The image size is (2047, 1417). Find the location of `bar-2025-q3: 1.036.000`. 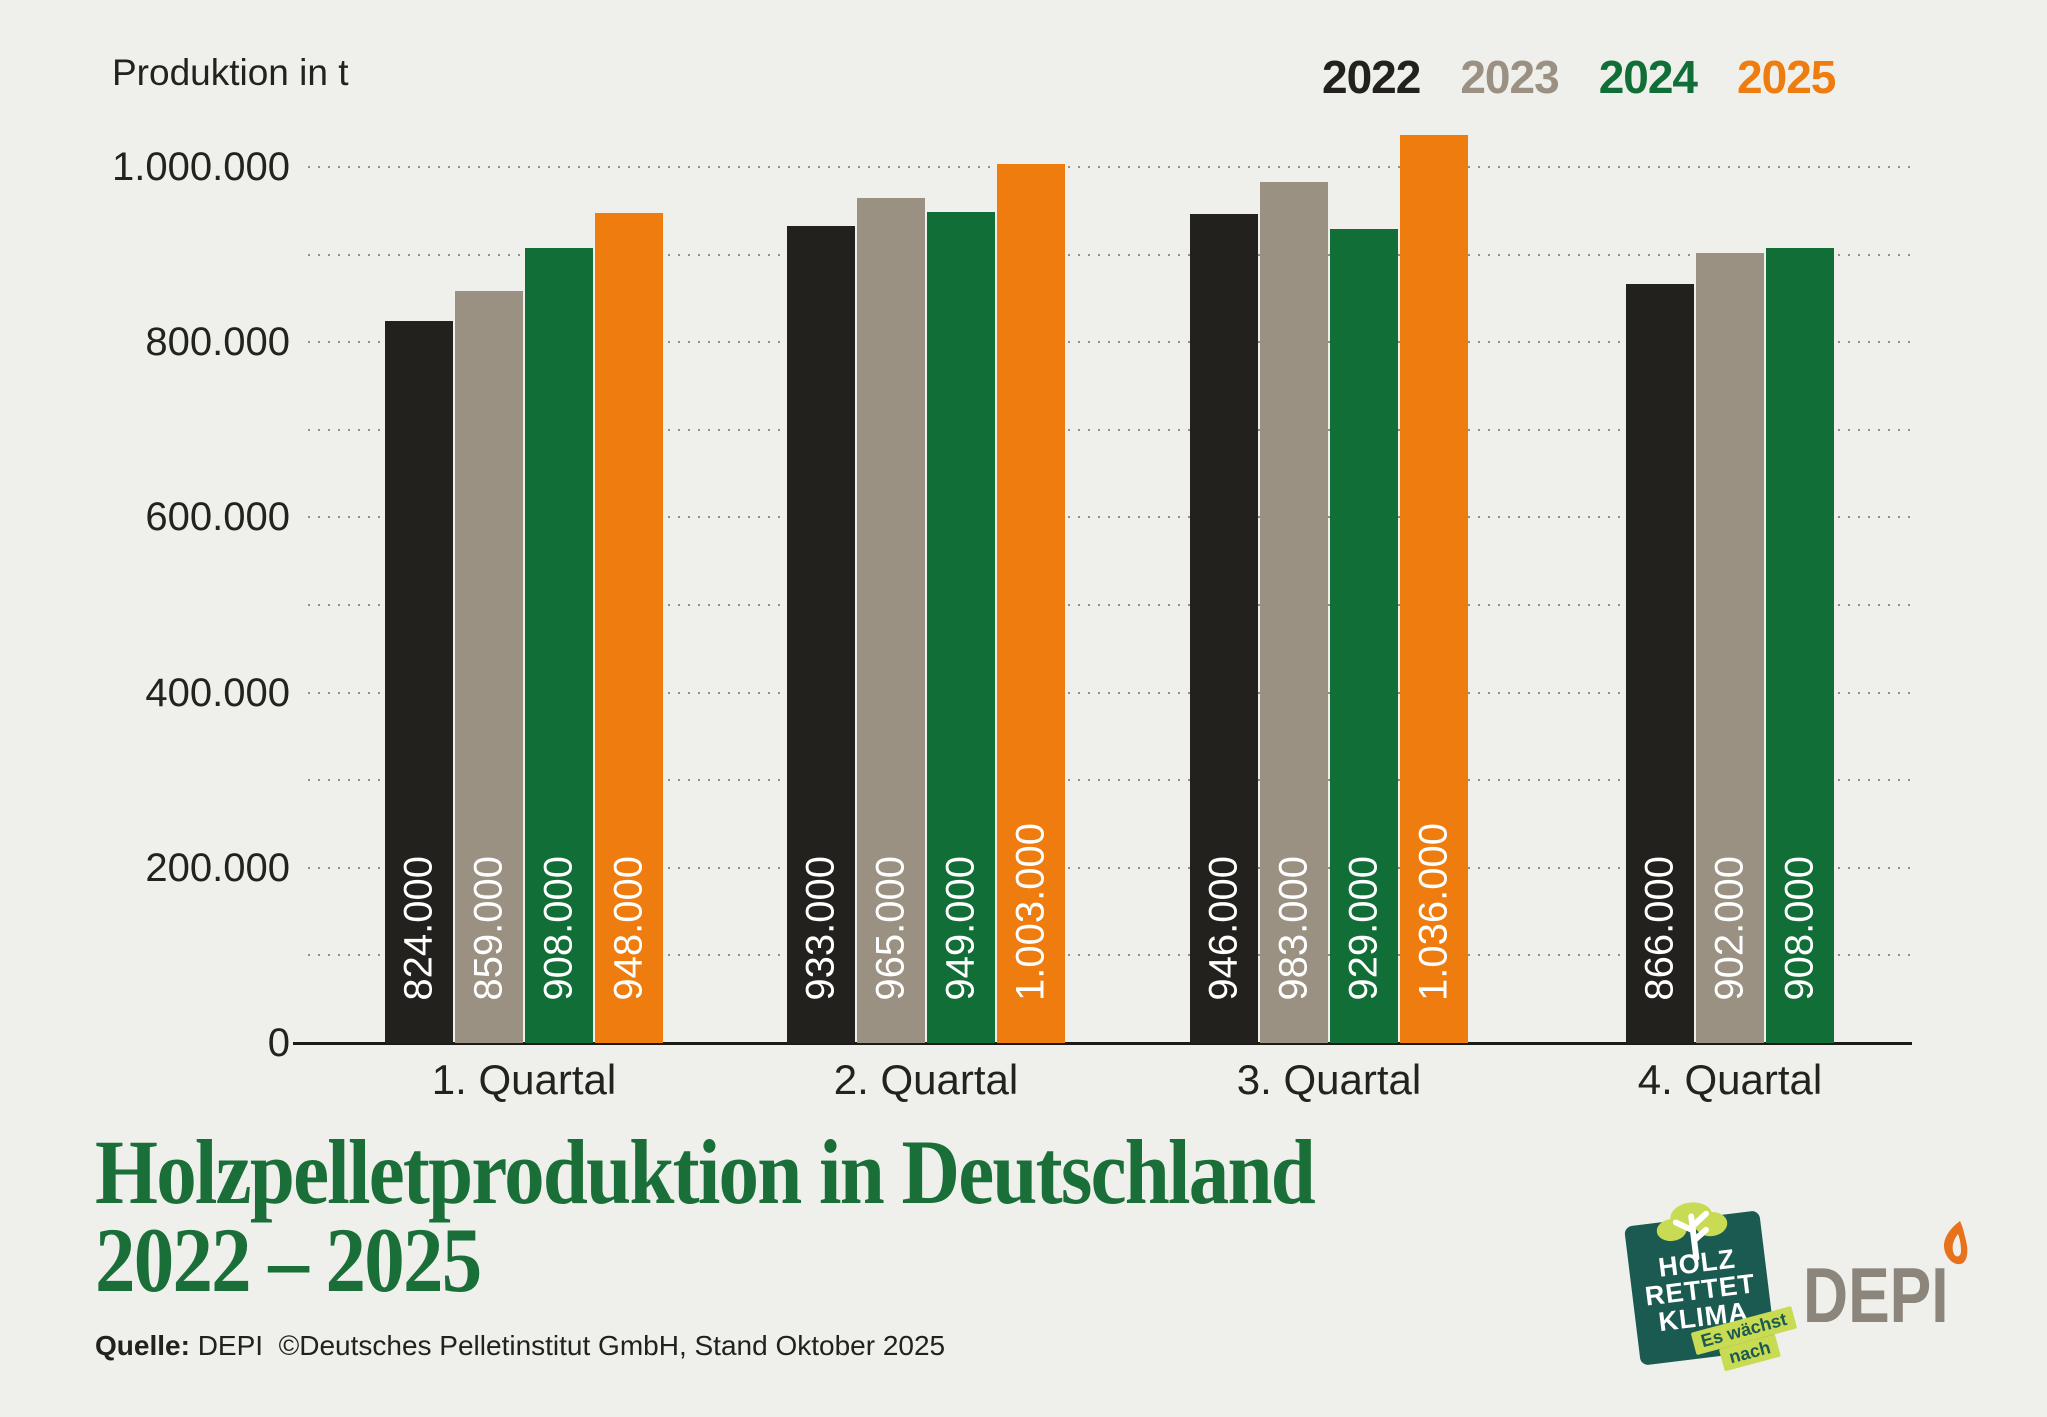

bar-2025-q3: 1.036.000 is located at coordinates (1434, 589).